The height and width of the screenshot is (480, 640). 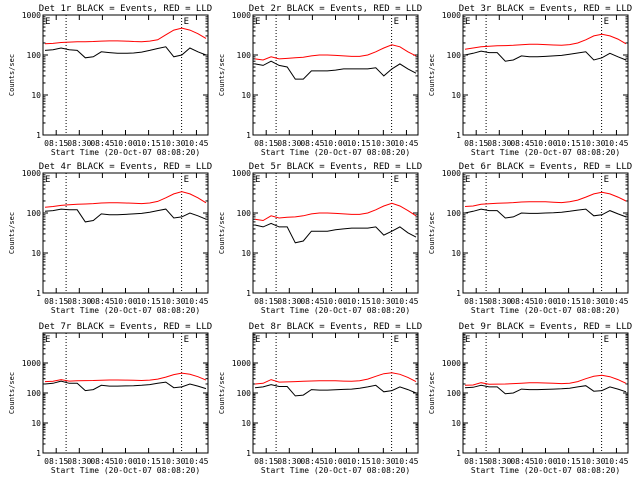 I want to click on chart-title: Det 6r BLACK = Events, RED = LLD, so click(x=545, y=167).